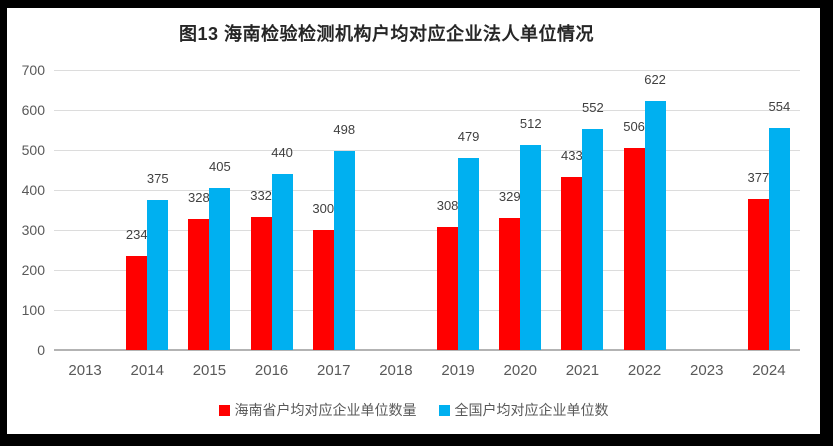  What do you see at coordinates (447, 205) in the screenshot?
I see `data-label-hainan-2019: 308` at bounding box center [447, 205].